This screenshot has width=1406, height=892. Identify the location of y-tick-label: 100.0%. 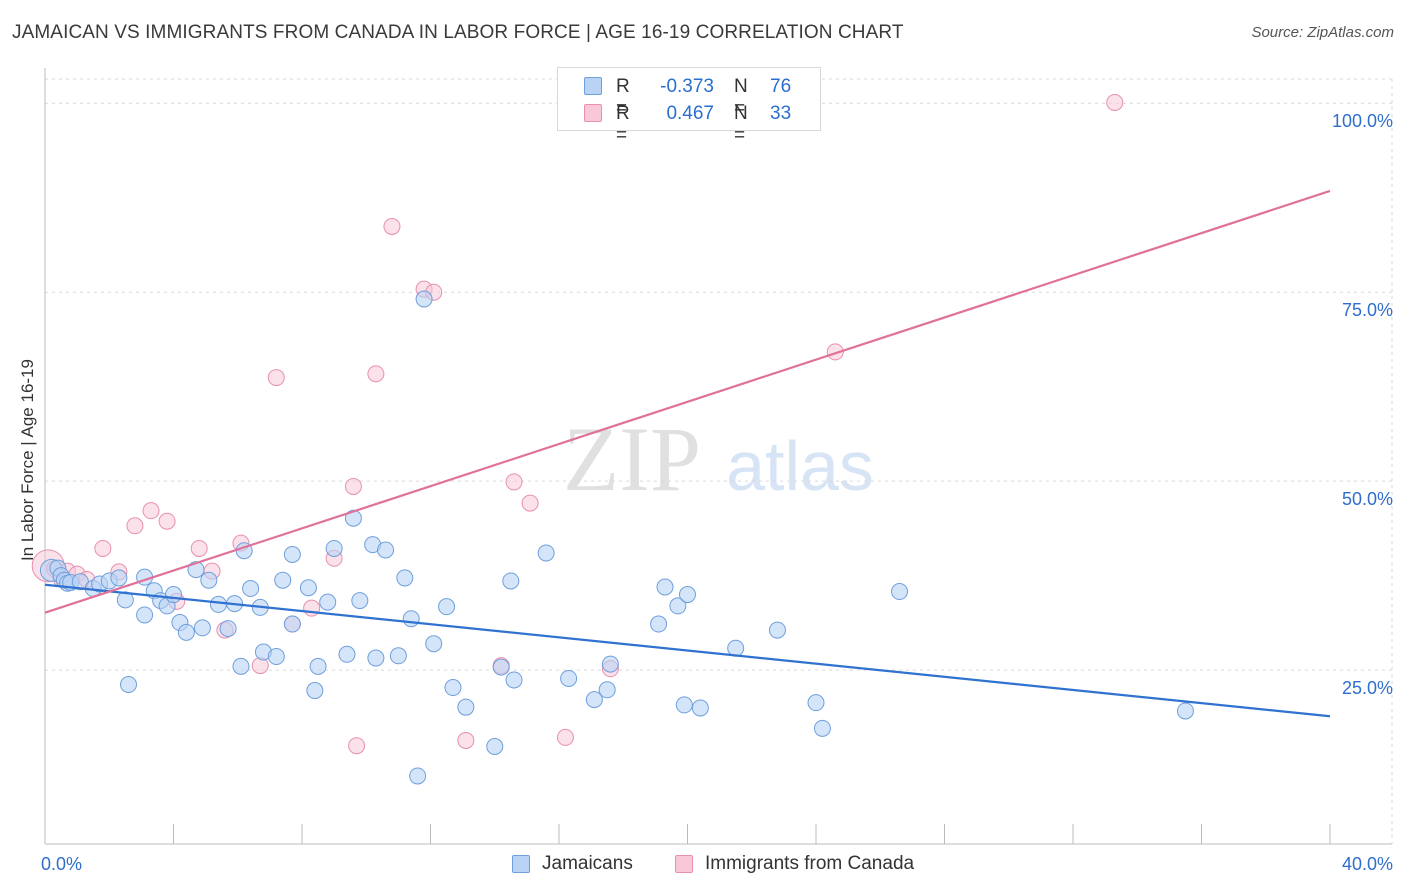
(1362, 121).